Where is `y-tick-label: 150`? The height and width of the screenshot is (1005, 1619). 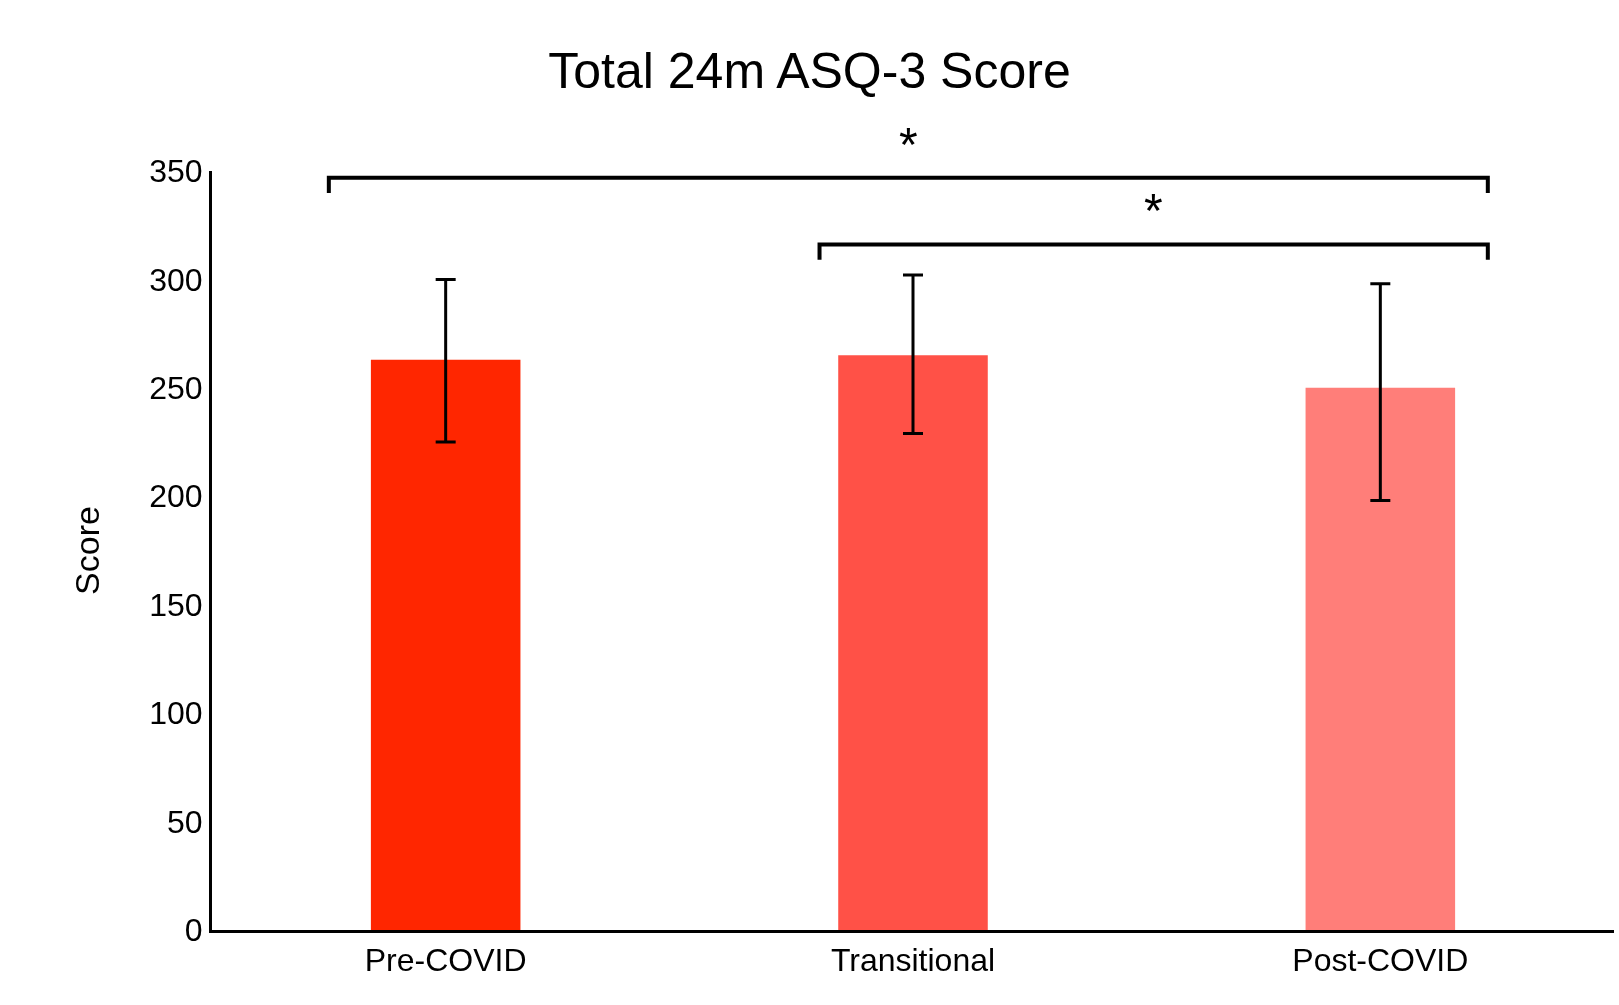
y-tick-label: 150 is located at coordinates (176, 604).